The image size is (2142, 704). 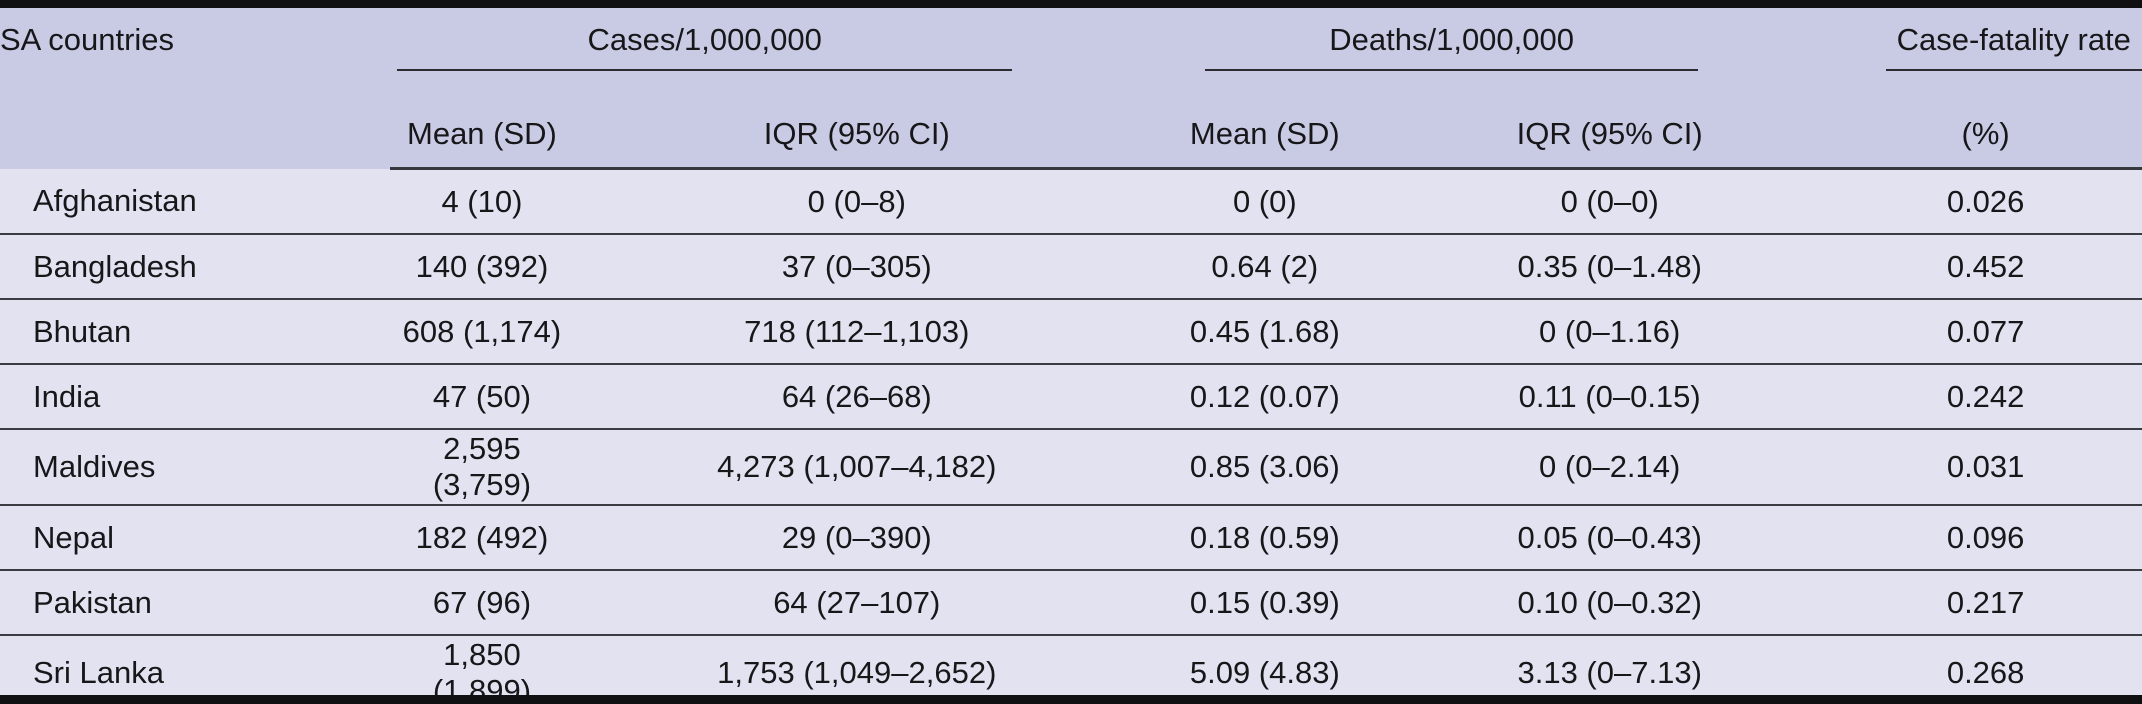 I want to click on cell-cfr: 0.268, so click(x=1985, y=664).